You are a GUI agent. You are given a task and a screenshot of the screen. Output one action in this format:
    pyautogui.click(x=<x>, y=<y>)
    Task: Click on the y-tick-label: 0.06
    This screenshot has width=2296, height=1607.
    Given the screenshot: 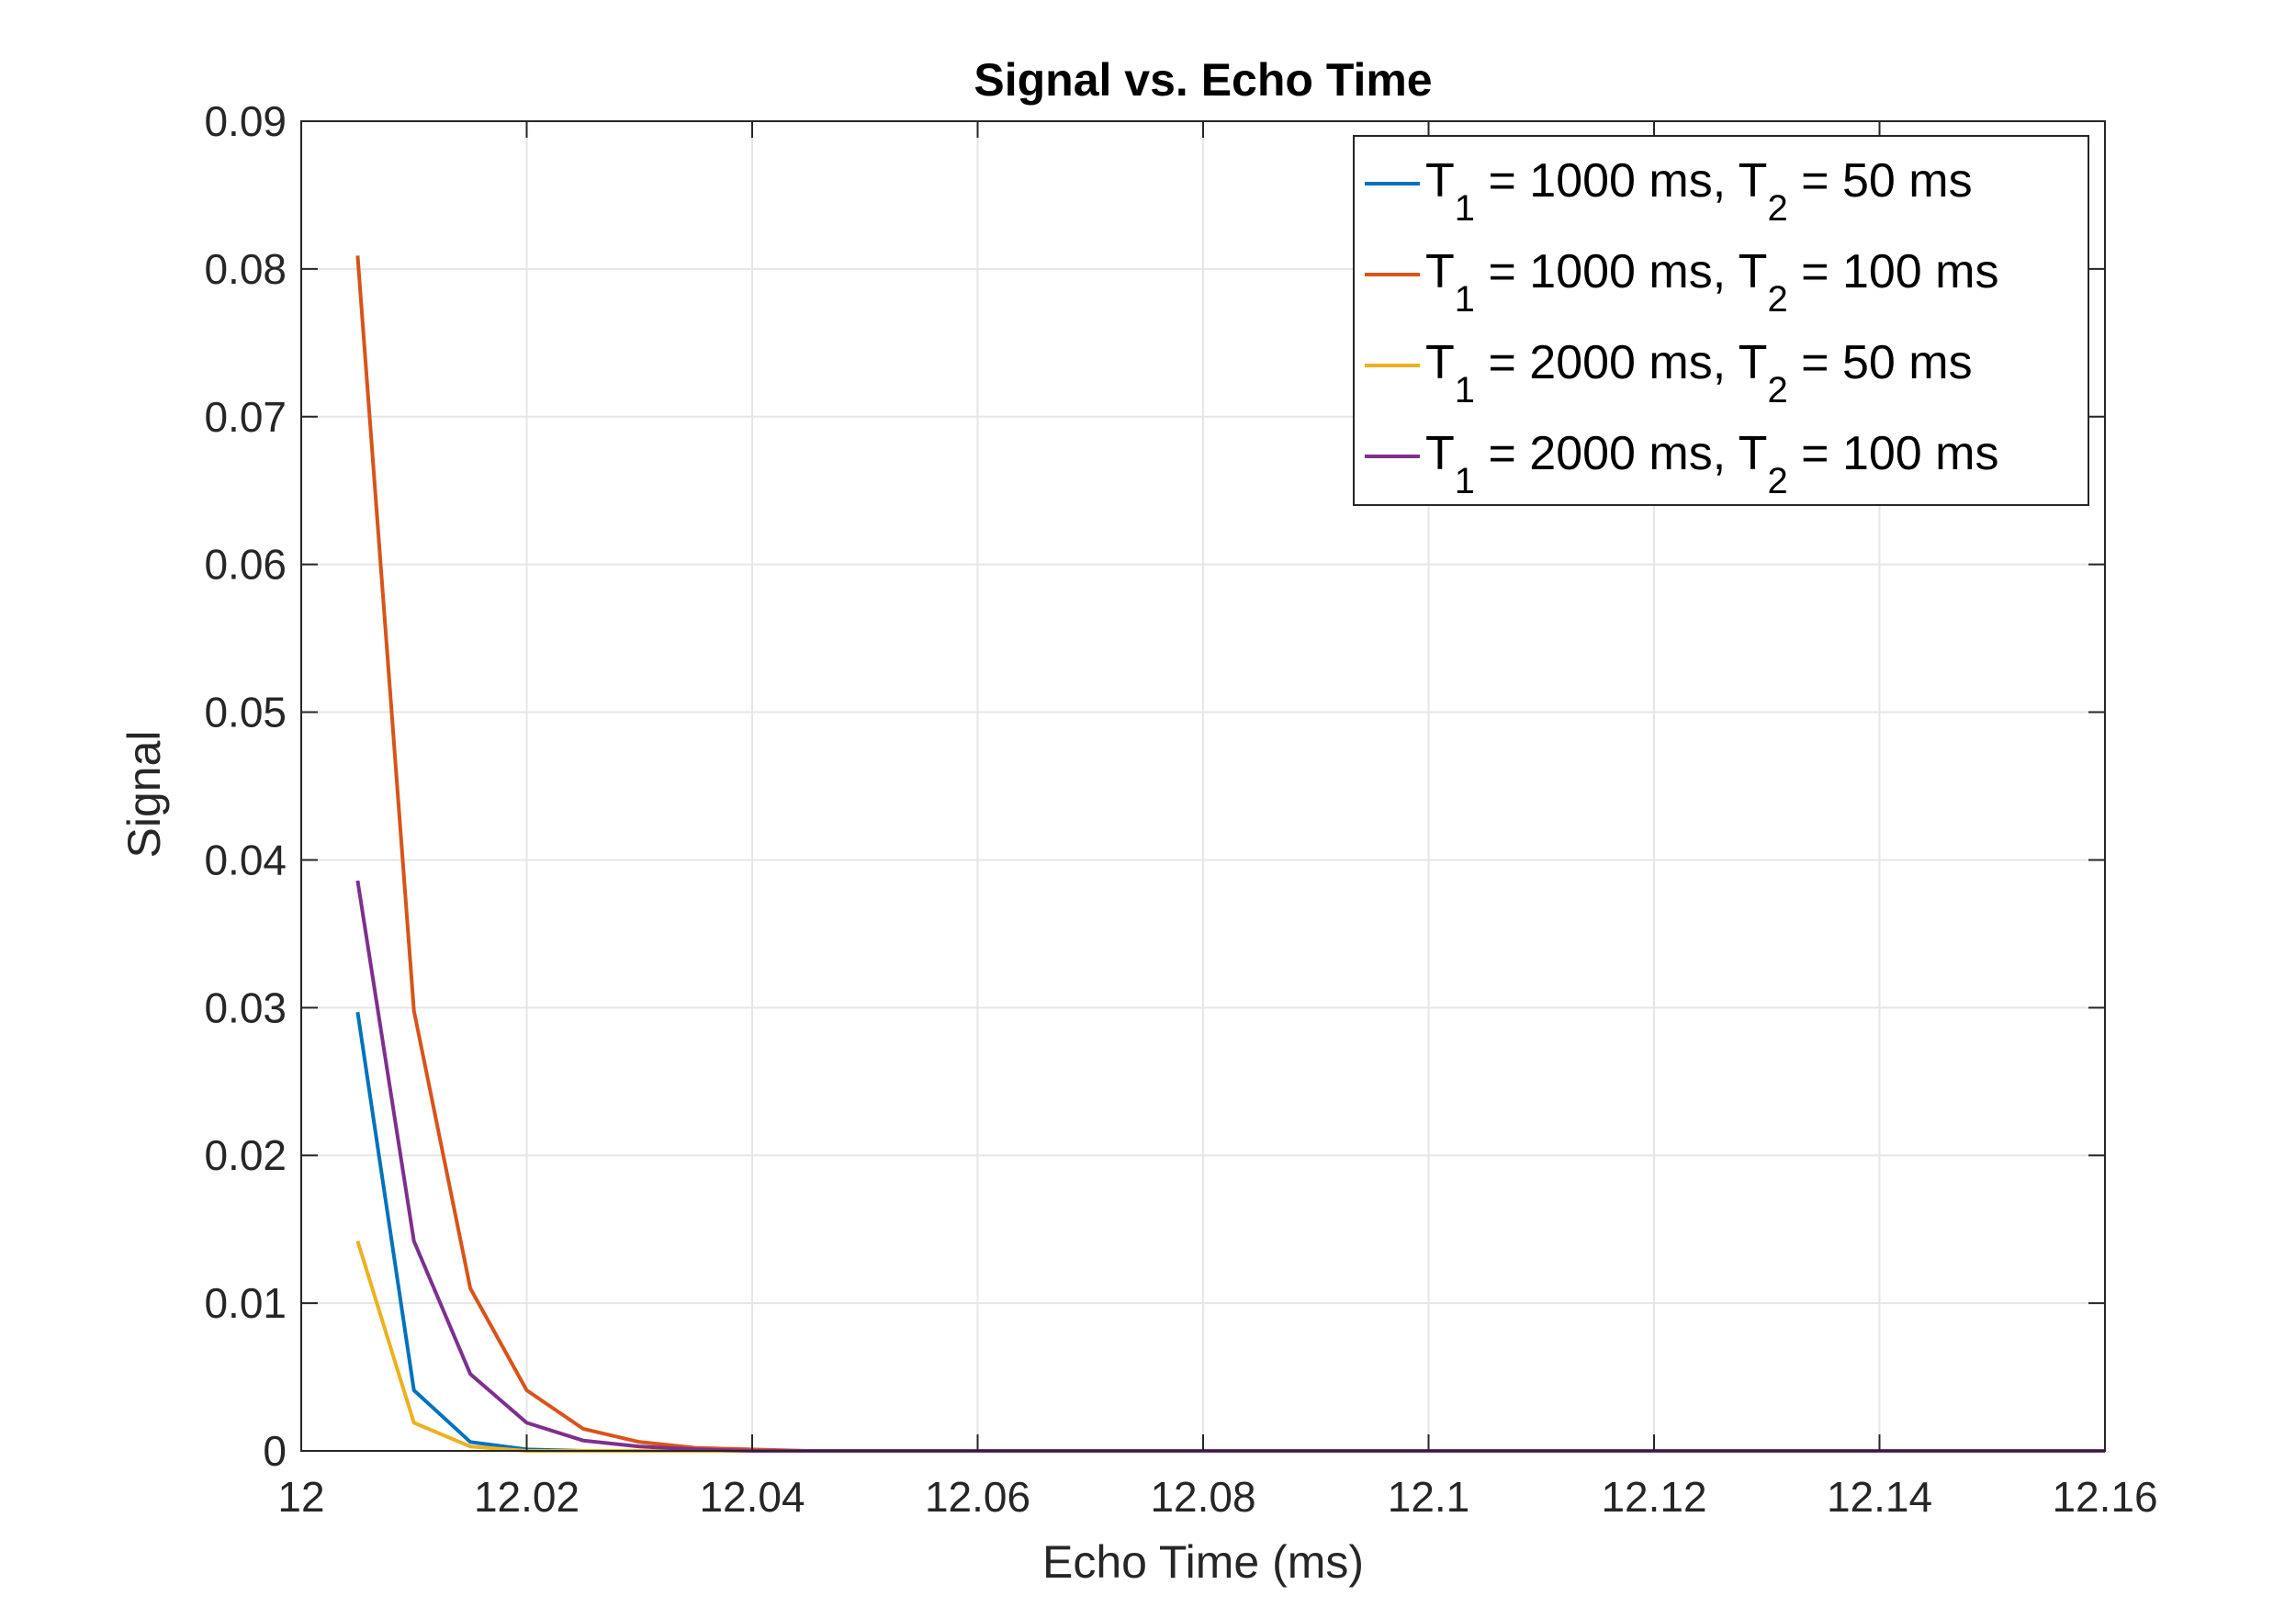 What is the action you would take?
    pyautogui.click(x=245, y=565)
    